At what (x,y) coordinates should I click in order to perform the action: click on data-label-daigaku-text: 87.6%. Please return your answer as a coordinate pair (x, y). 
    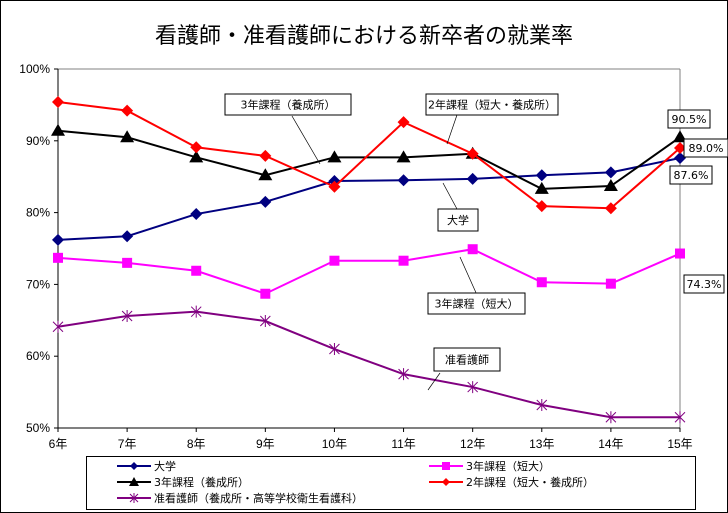
    Looking at the image, I should click on (691, 175).